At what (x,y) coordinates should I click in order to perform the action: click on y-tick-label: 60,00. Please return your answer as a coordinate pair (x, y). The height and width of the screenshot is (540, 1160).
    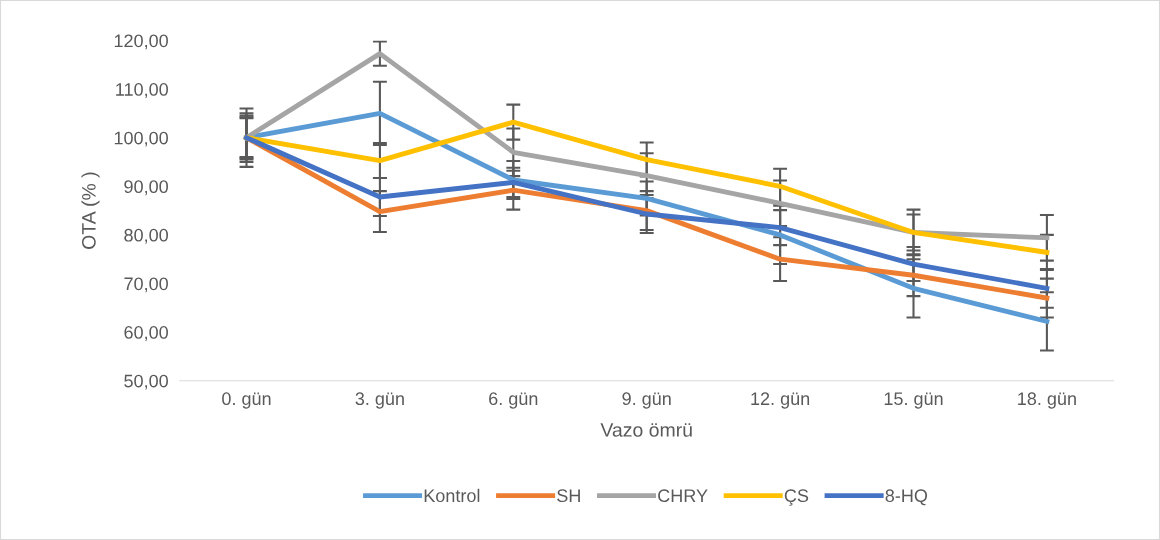
    Looking at the image, I should click on (146, 333).